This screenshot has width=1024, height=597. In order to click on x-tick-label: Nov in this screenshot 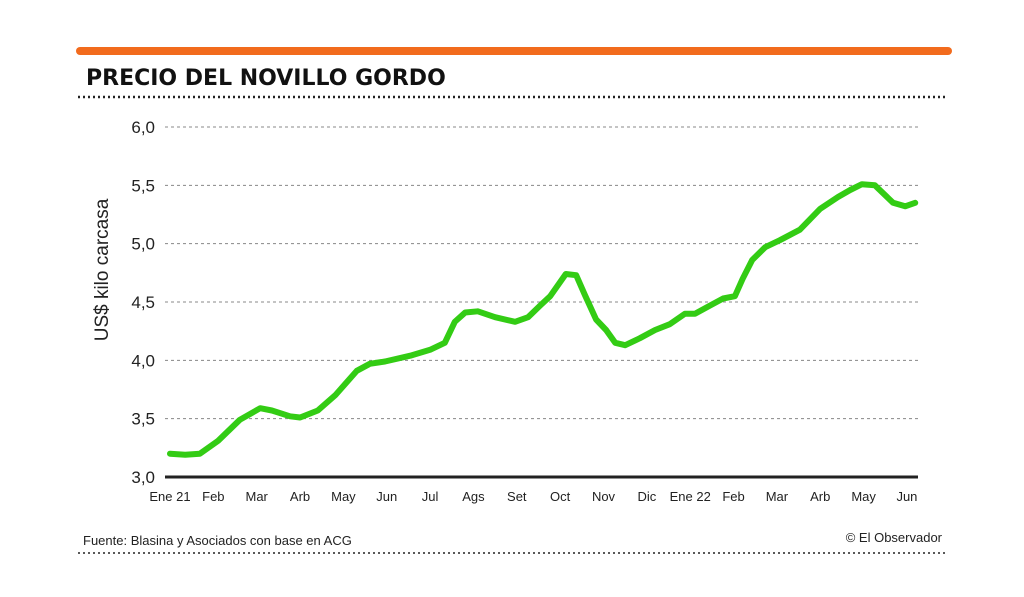, I will do `click(604, 496)`.